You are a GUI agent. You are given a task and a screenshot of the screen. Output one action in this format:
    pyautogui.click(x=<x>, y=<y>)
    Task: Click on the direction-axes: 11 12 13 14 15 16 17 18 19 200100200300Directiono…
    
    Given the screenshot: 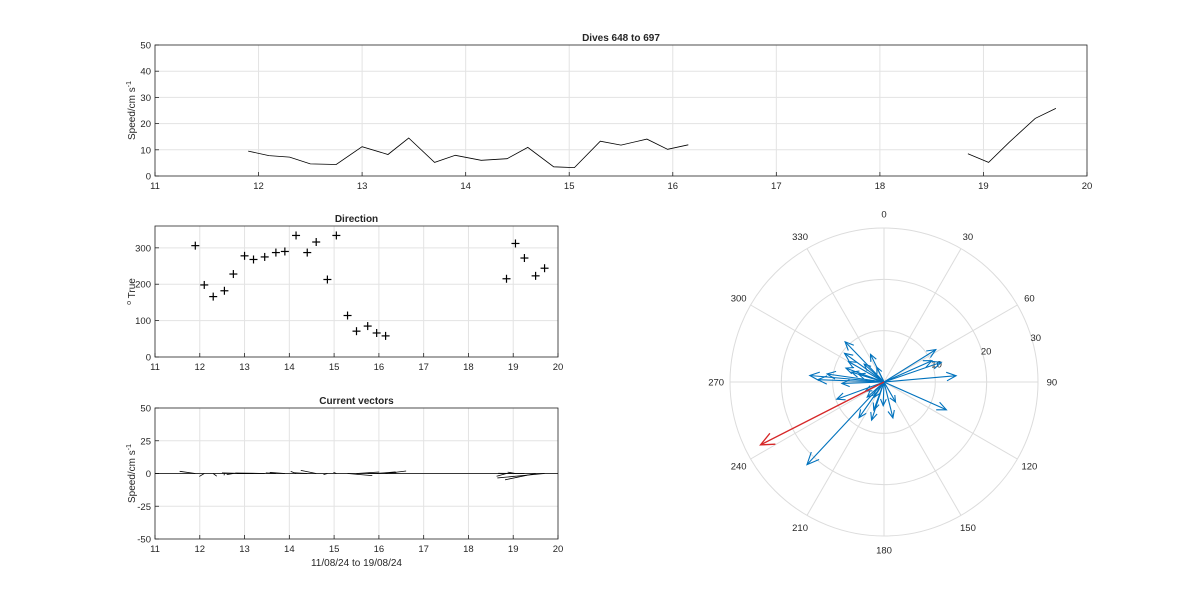 What is the action you would take?
    pyautogui.click(x=344, y=293)
    